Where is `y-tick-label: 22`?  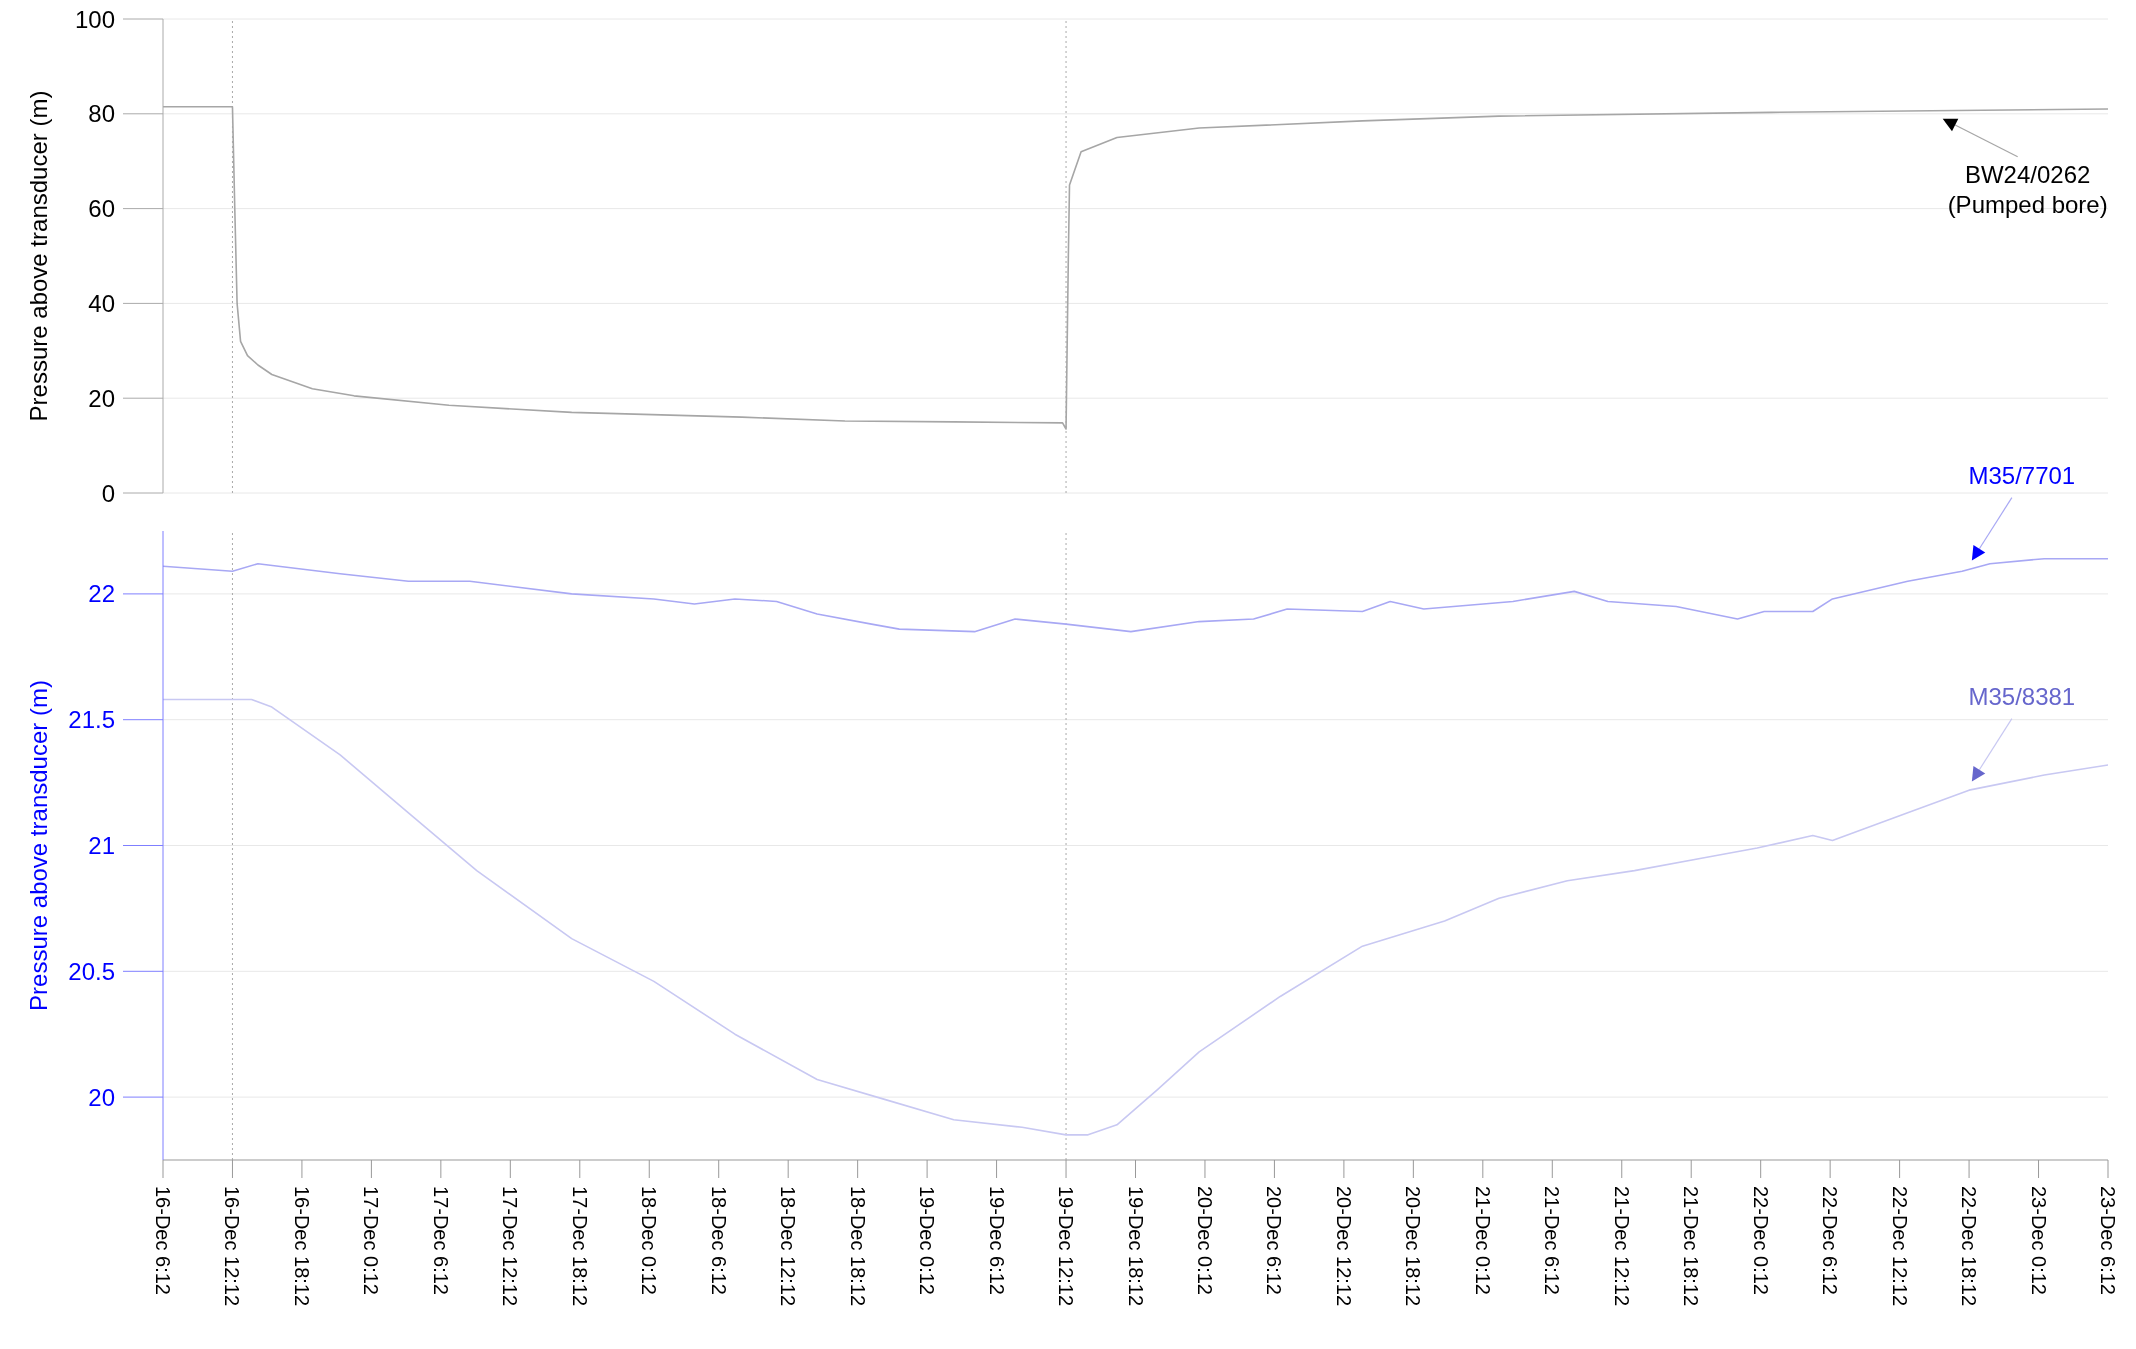 y-tick-label: 22 is located at coordinates (101, 594).